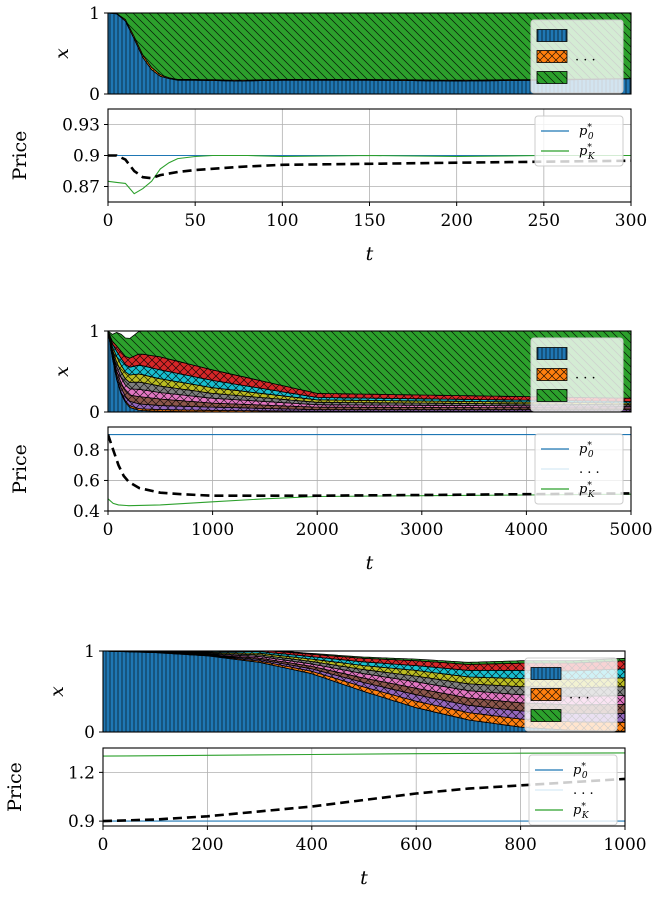 This screenshot has width=656, height=904. Describe the element at coordinates (520, 845) in the screenshot. I see `x-tick-label: 800` at that location.